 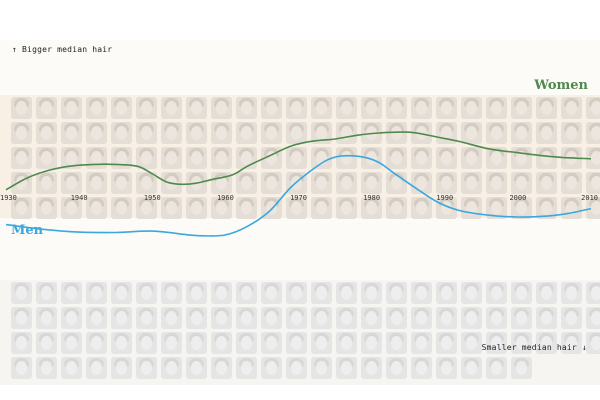 I want to click on bigger-hair-label: ↑ Bigger median hair, so click(x=62, y=49).